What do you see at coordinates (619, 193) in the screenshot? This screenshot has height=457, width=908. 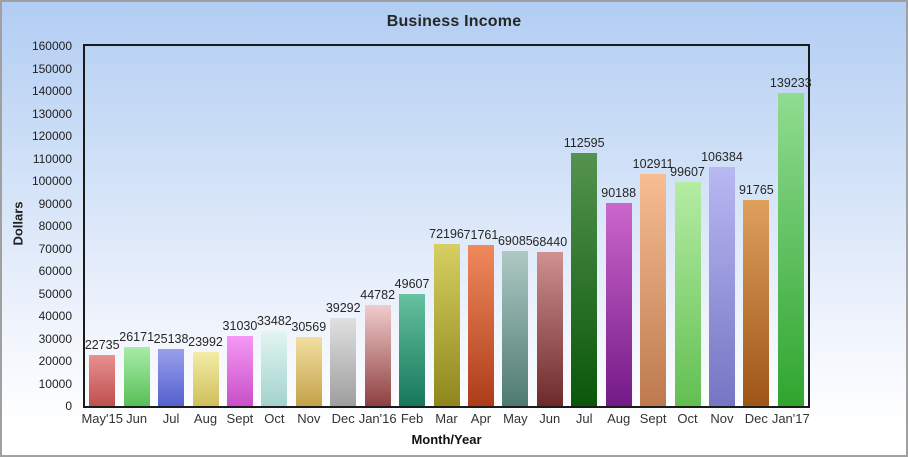 I see `bar-value-label: 90188` at bounding box center [619, 193].